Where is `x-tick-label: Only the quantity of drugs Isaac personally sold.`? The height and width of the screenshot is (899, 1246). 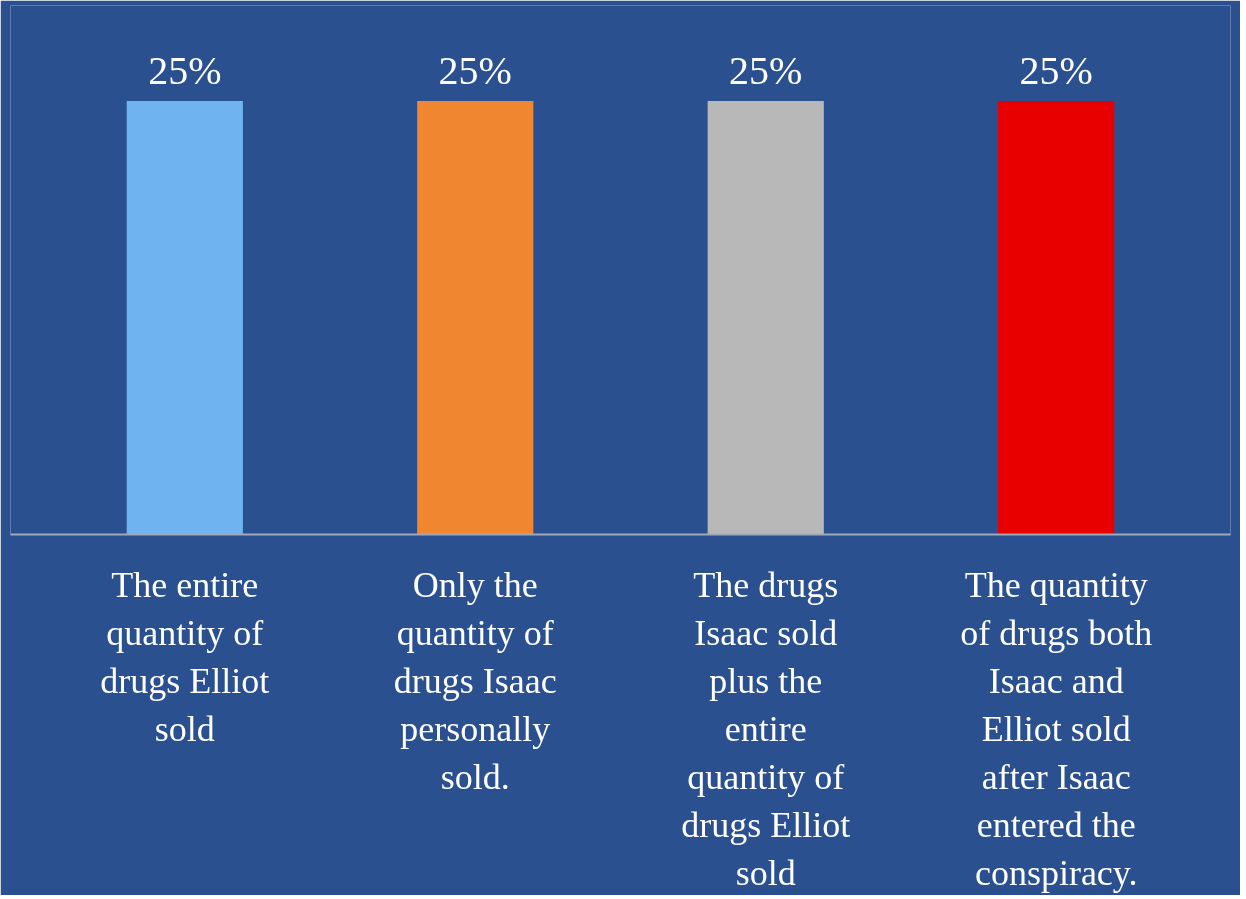
x-tick-label: Only the quantity of drugs Isaac personally sold. is located at coordinates (475, 680).